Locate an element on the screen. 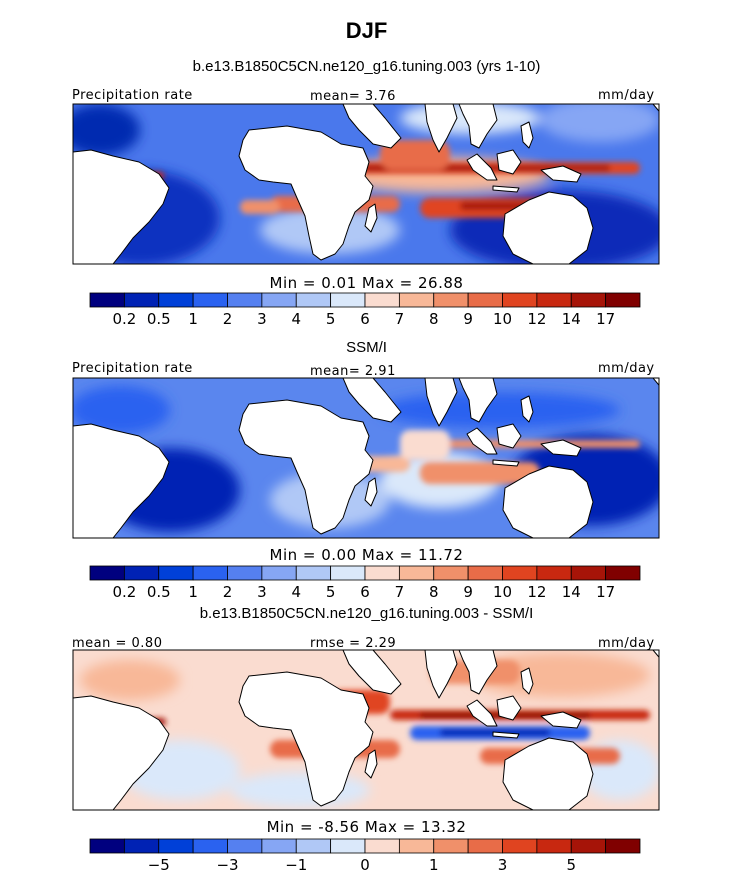 This screenshot has width=733, height=877. cb1-tick-label: 10 is located at coordinates (502, 319).